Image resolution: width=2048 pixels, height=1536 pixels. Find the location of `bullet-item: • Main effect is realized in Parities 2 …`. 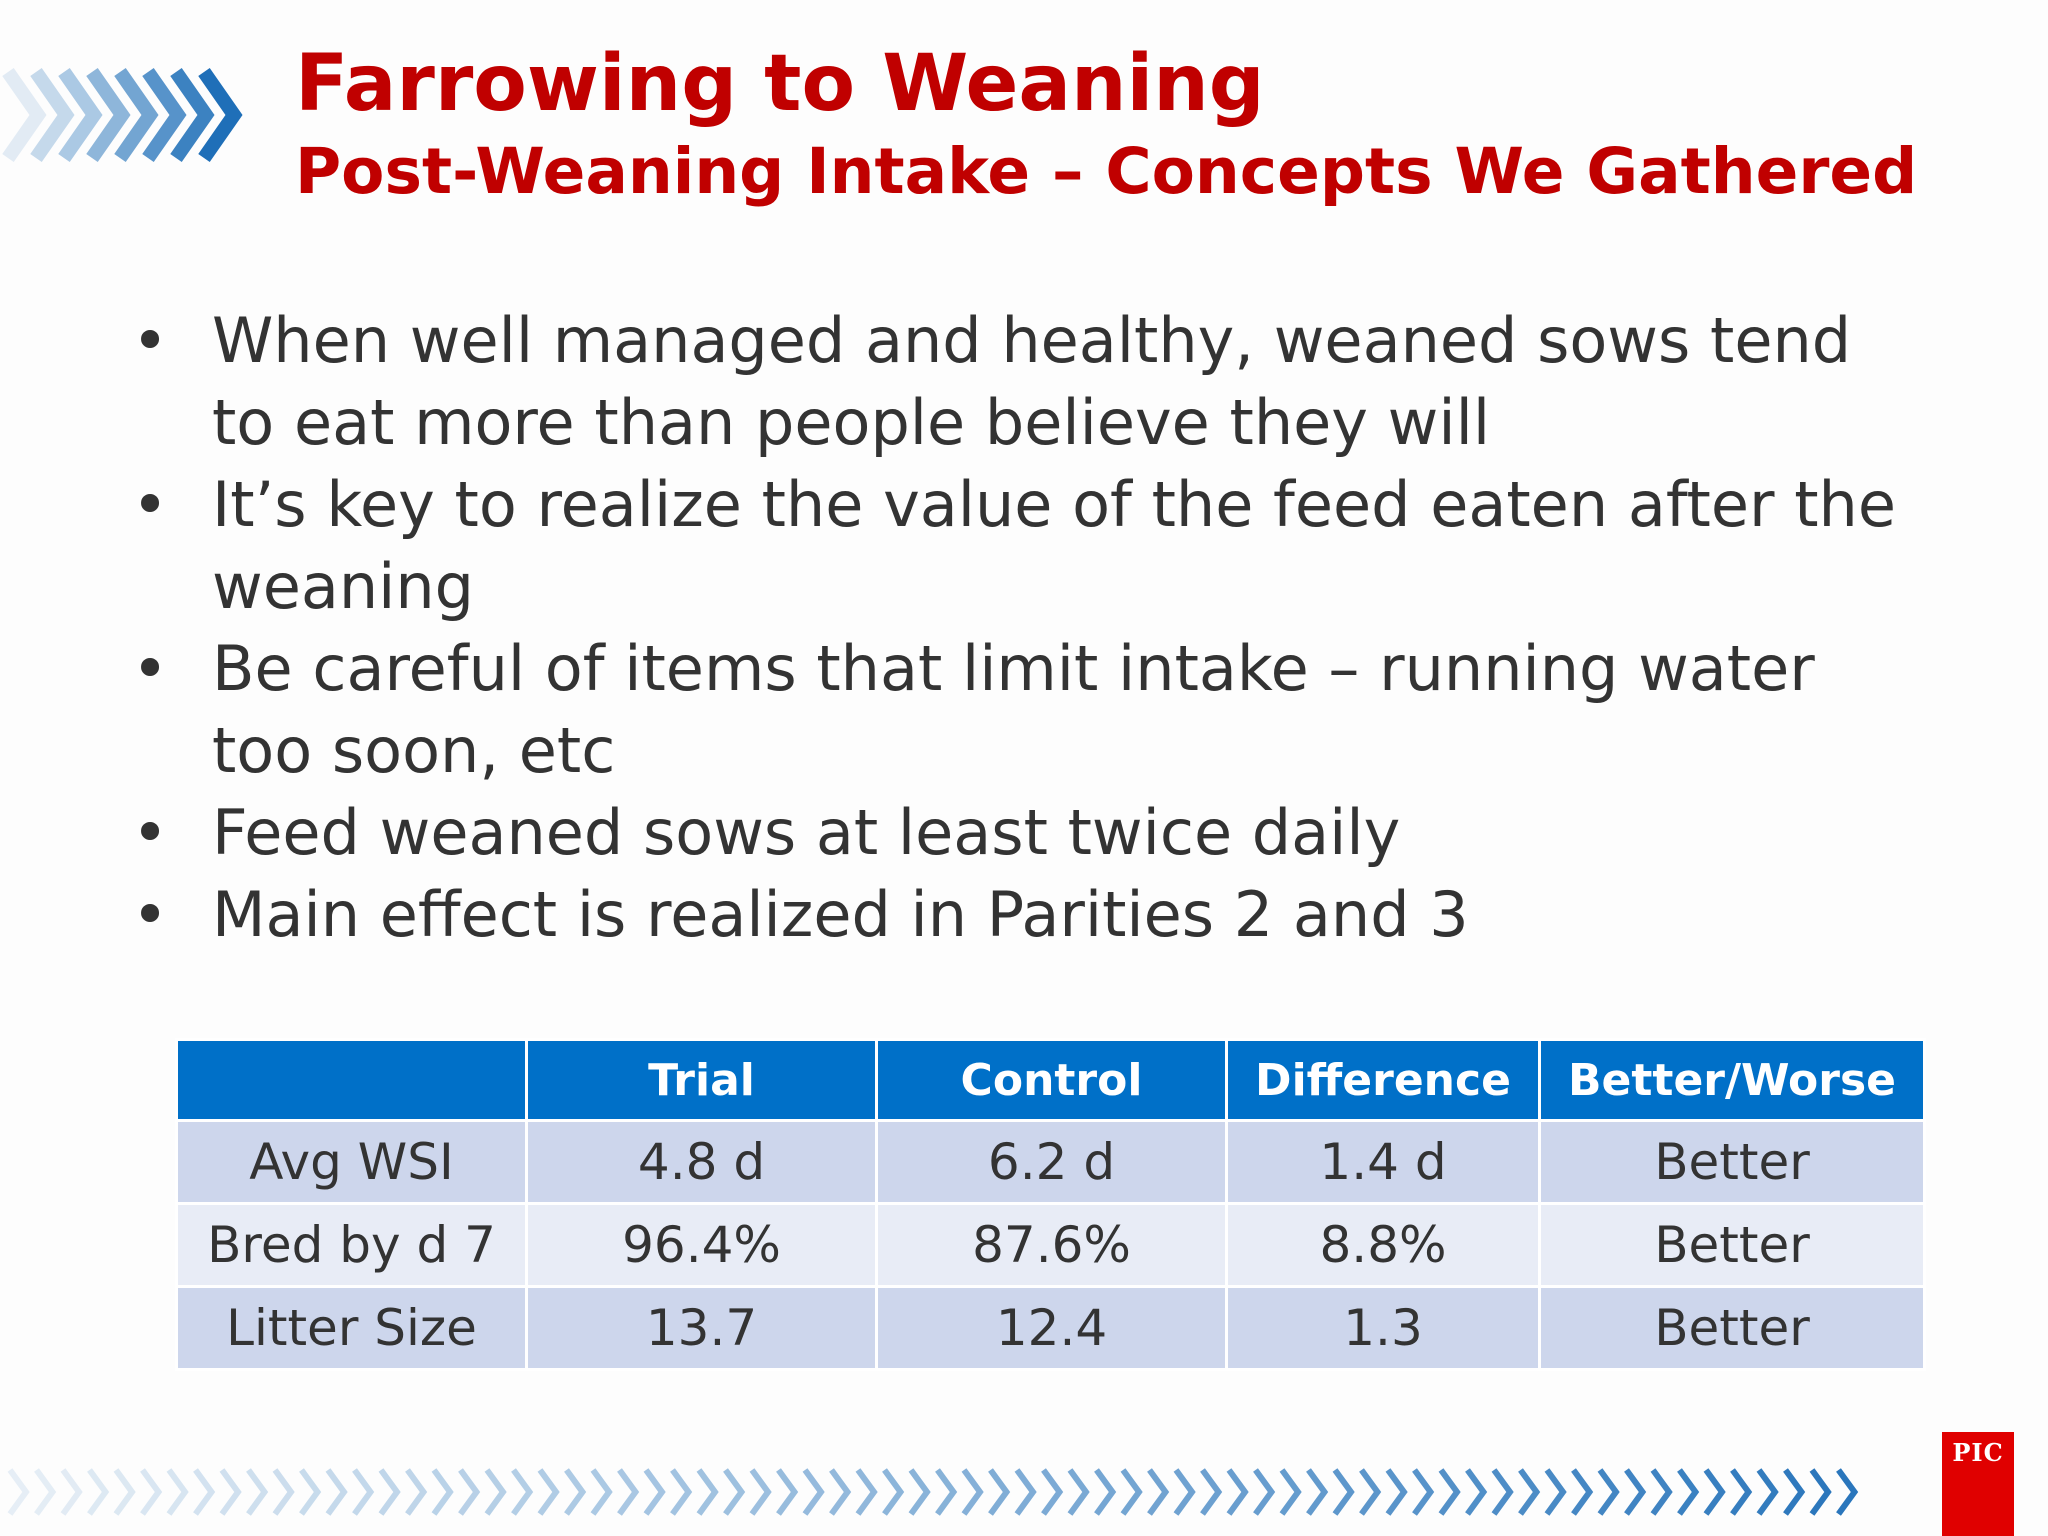

bullet-item: • Main effect is realized in Parities 2 … is located at coordinates (1030, 915).